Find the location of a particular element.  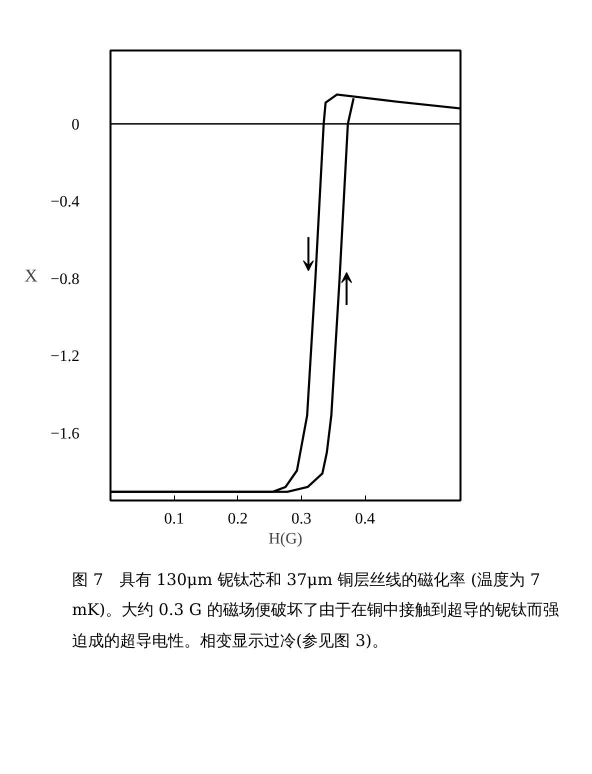

y-axis-title: X is located at coordinates (31, 276).